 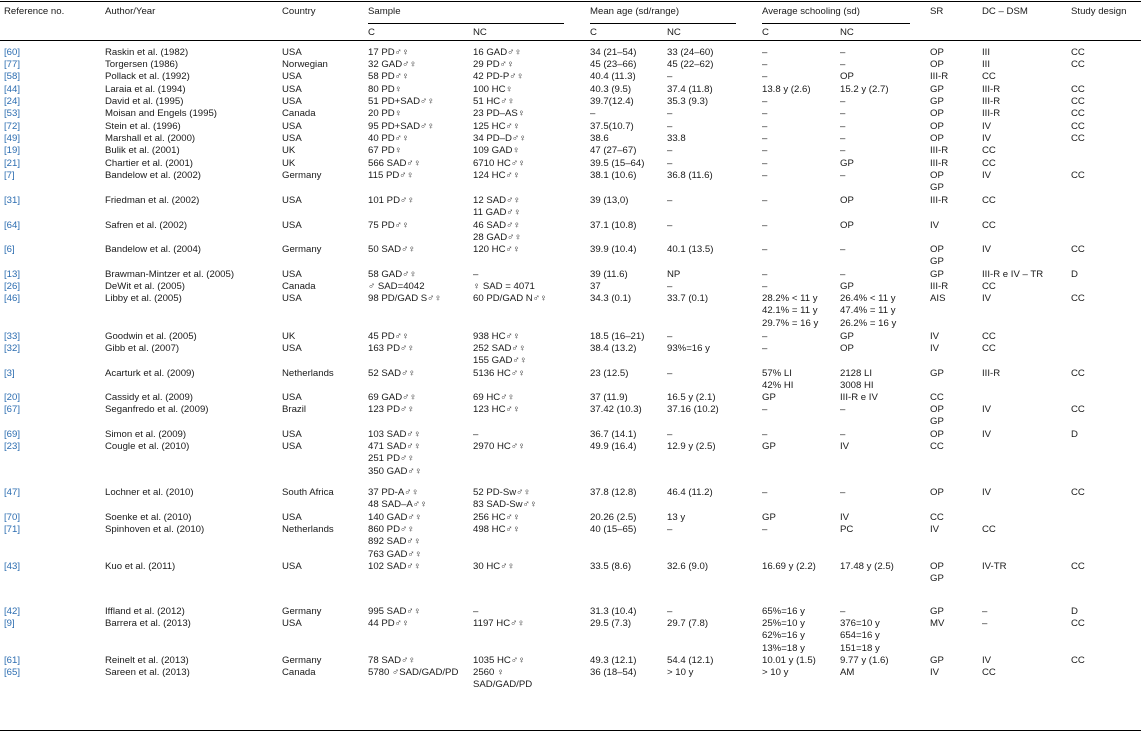 What do you see at coordinates (147, 672) in the screenshot?
I see `author-year: Sareen et al. (2013)` at bounding box center [147, 672].